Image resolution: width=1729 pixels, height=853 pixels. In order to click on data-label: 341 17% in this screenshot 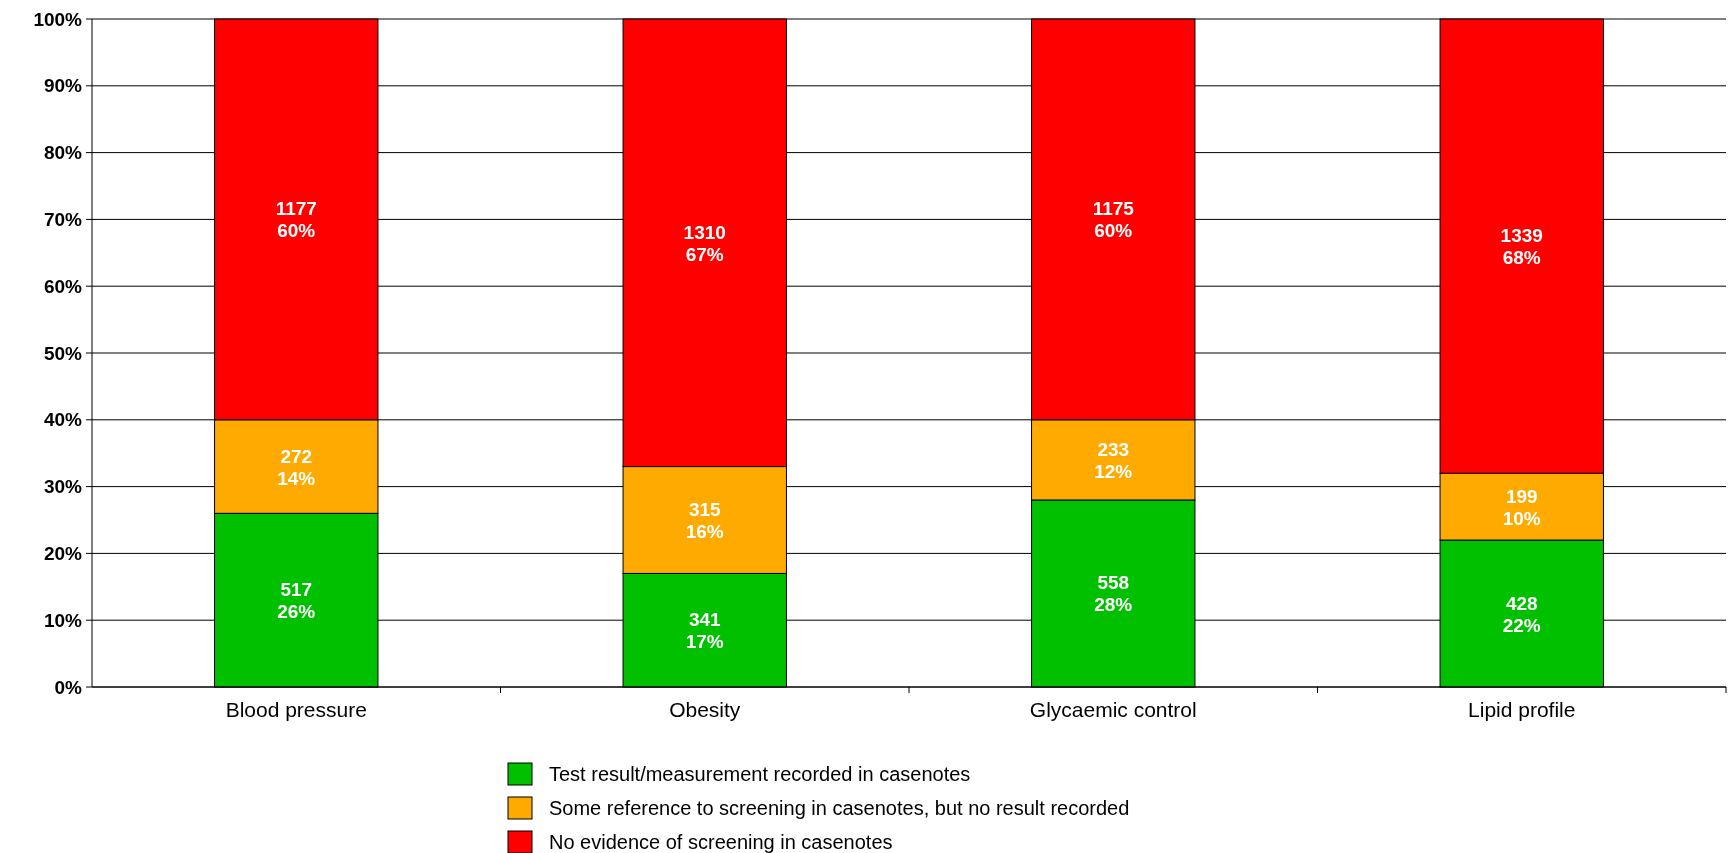, I will do `click(704, 630)`.